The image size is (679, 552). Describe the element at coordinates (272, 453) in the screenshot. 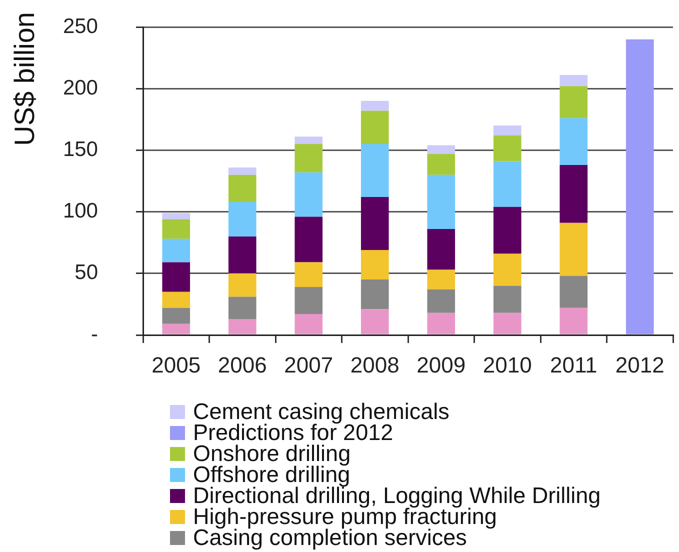

I see `legend-label: Onshore drilling` at that location.